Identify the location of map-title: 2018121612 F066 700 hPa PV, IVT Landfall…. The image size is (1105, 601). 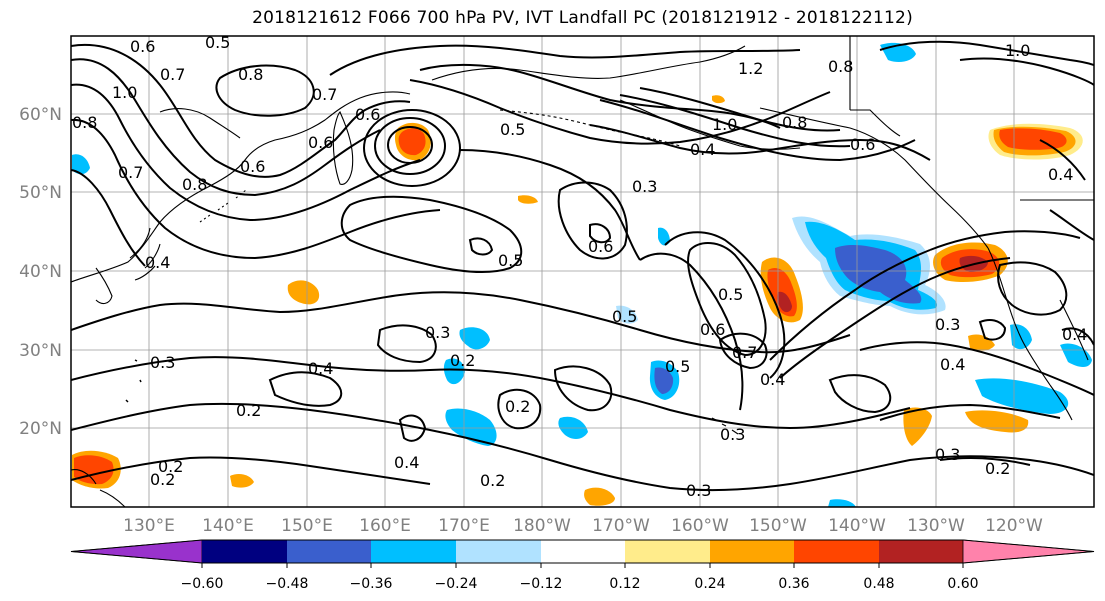
(582, 18).